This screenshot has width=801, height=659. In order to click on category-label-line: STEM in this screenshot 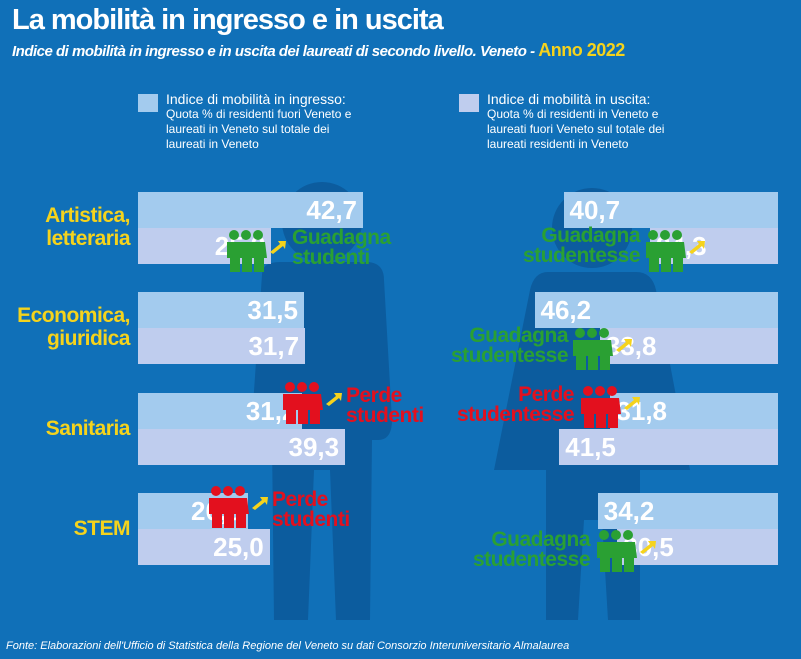, I will do `click(102, 528)`.